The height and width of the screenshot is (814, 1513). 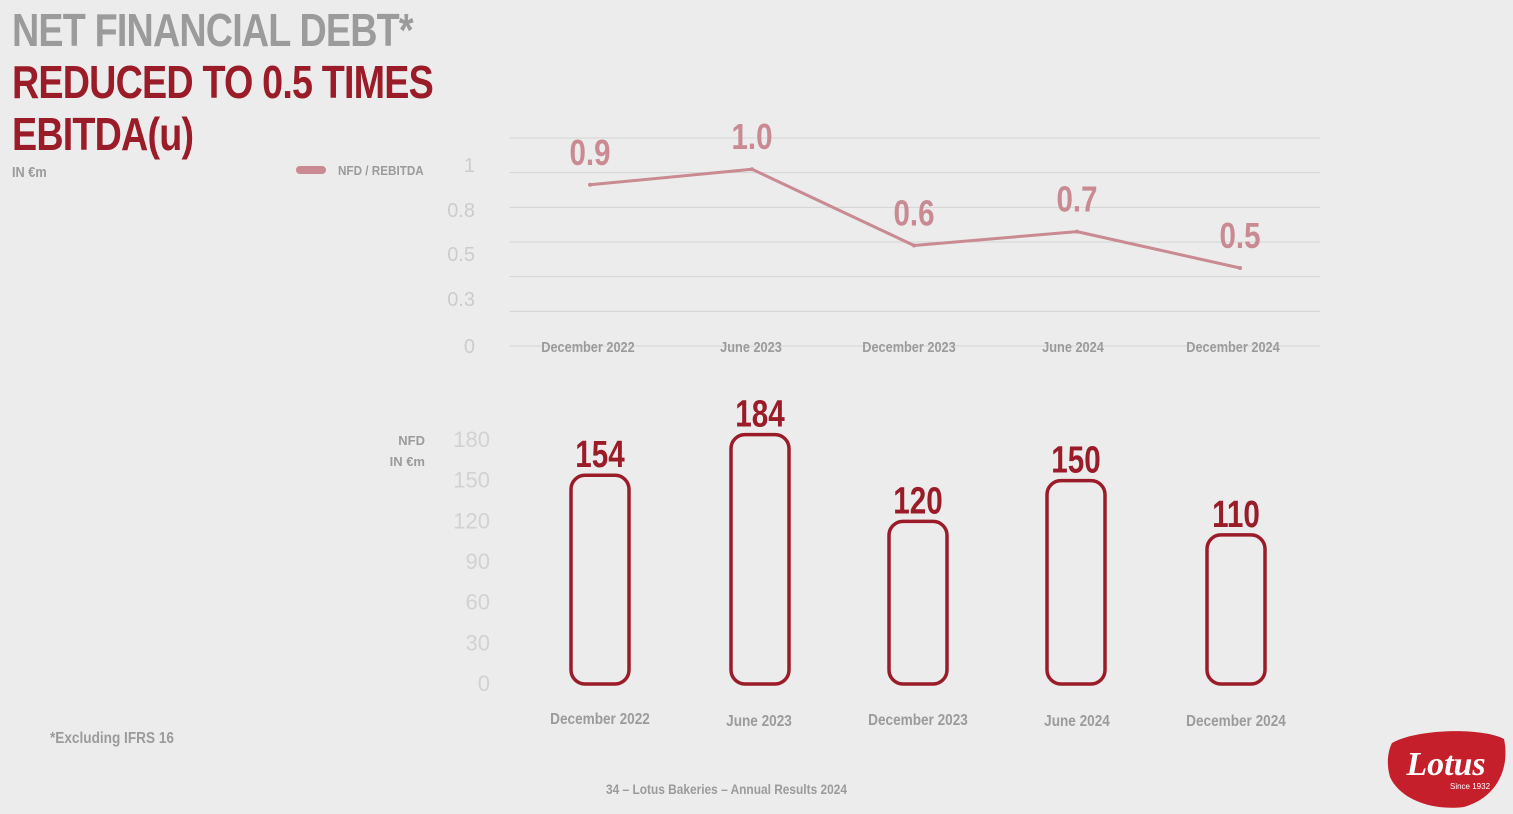 What do you see at coordinates (1239, 235) in the screenshot?
I see `line-chart-data-label: 0.5` at bounding box center [1239, 235].